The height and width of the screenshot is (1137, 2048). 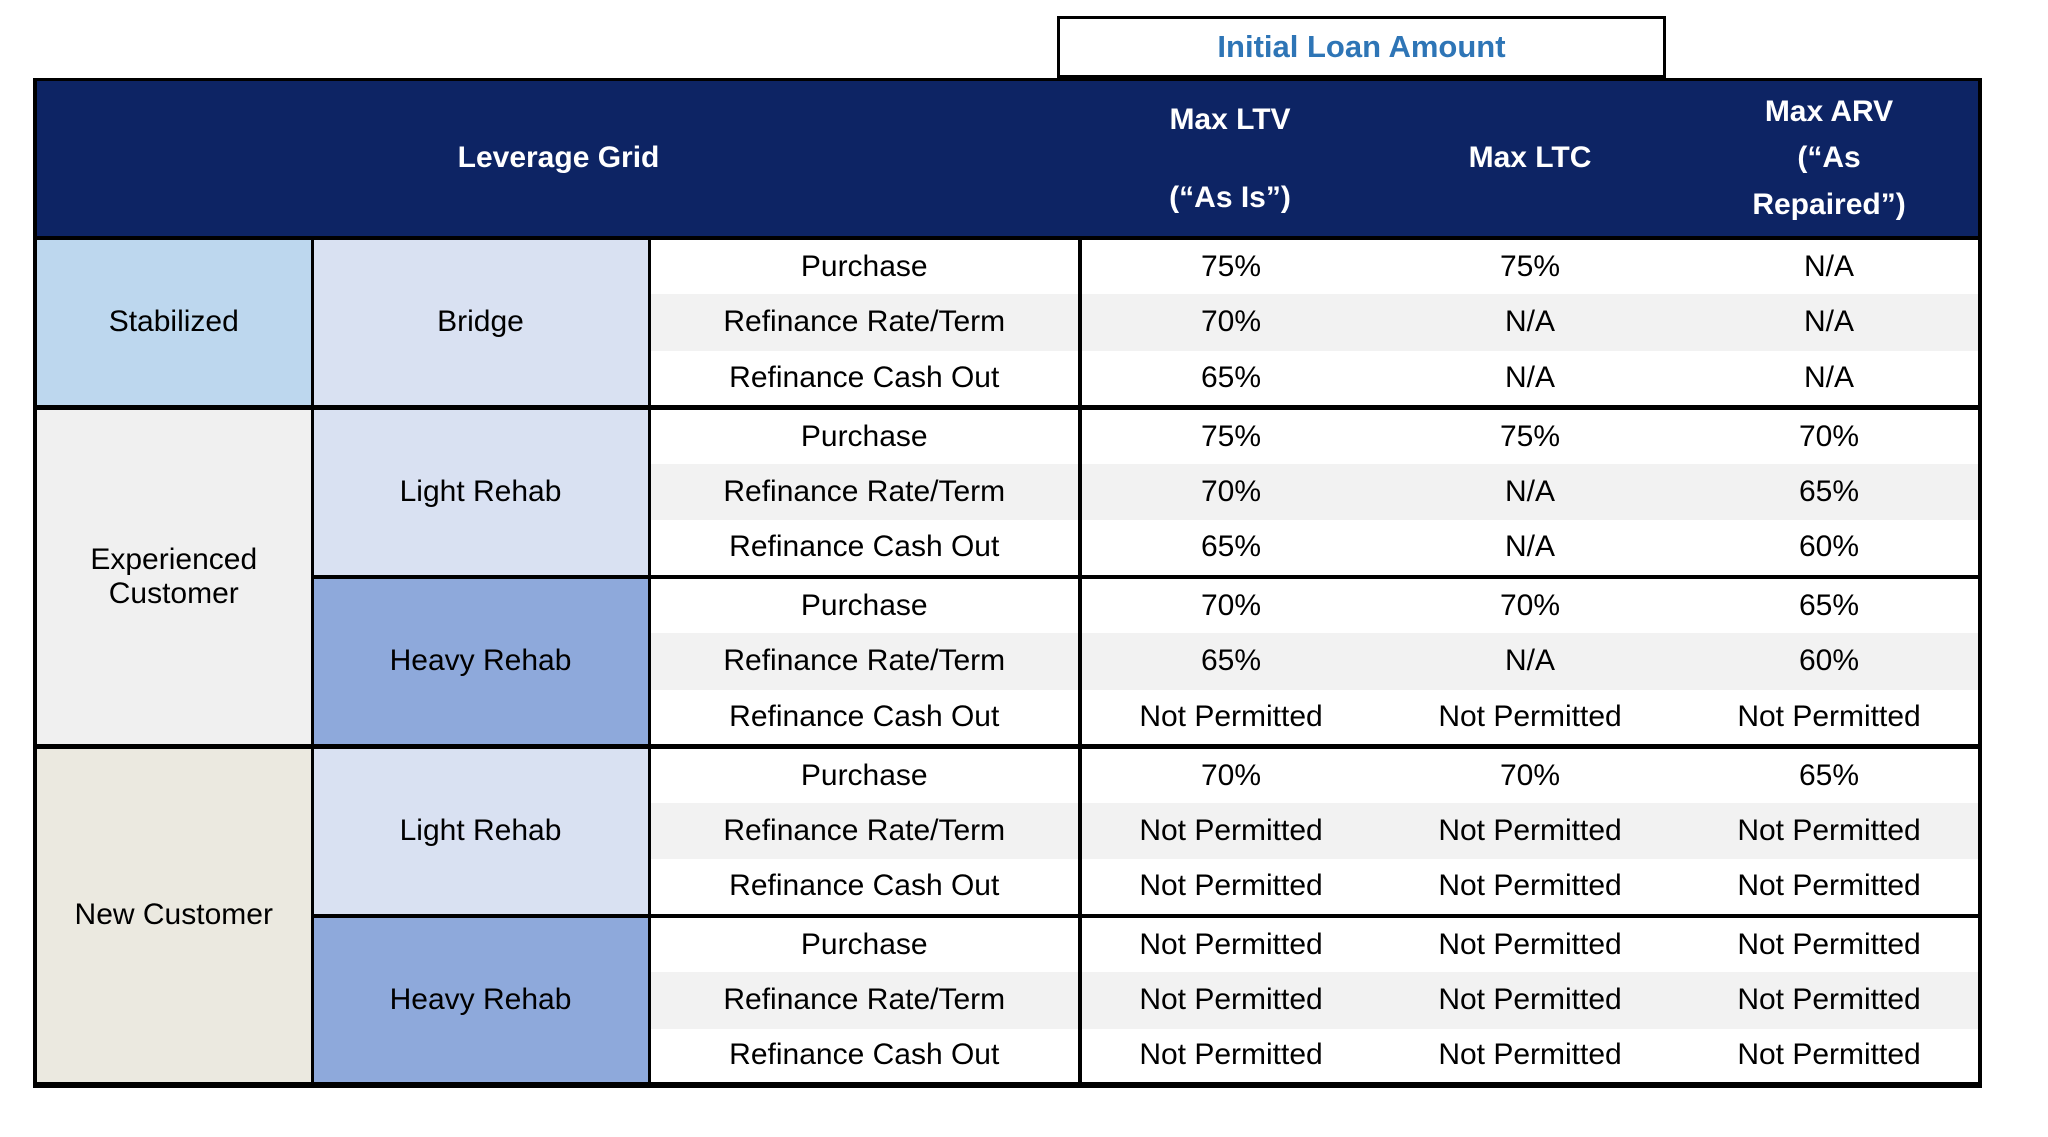 I want to click on table-row: Refinance Cash Out 65% N/A N/A, so click(x=1008, y=380).